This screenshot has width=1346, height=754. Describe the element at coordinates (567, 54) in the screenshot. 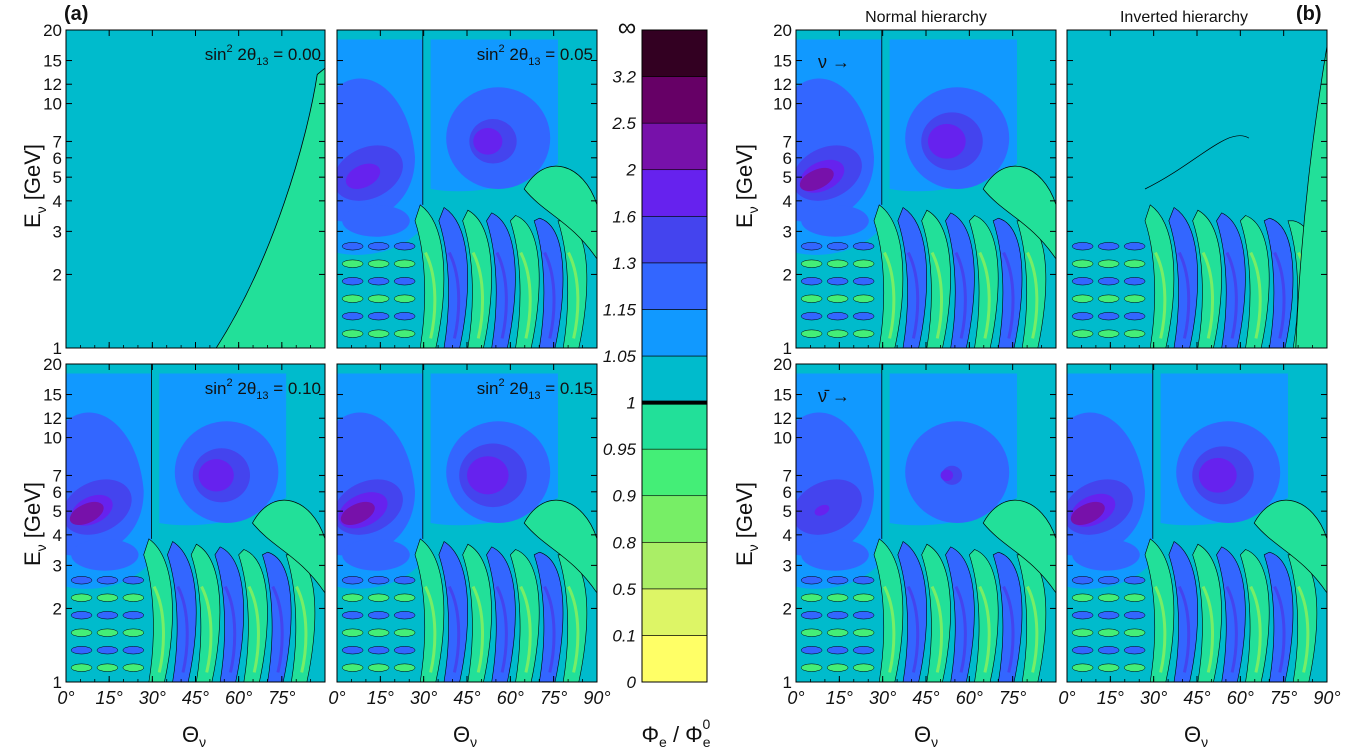

I see `annotation-part: = 0.05` at that location.